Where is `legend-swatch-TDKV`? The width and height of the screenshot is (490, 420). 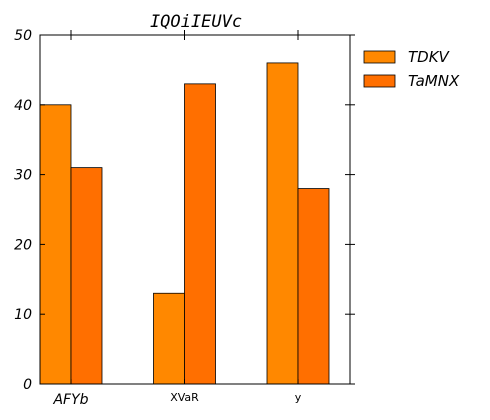
legend-swatch-TDKV is located at coordinates (379, 57).